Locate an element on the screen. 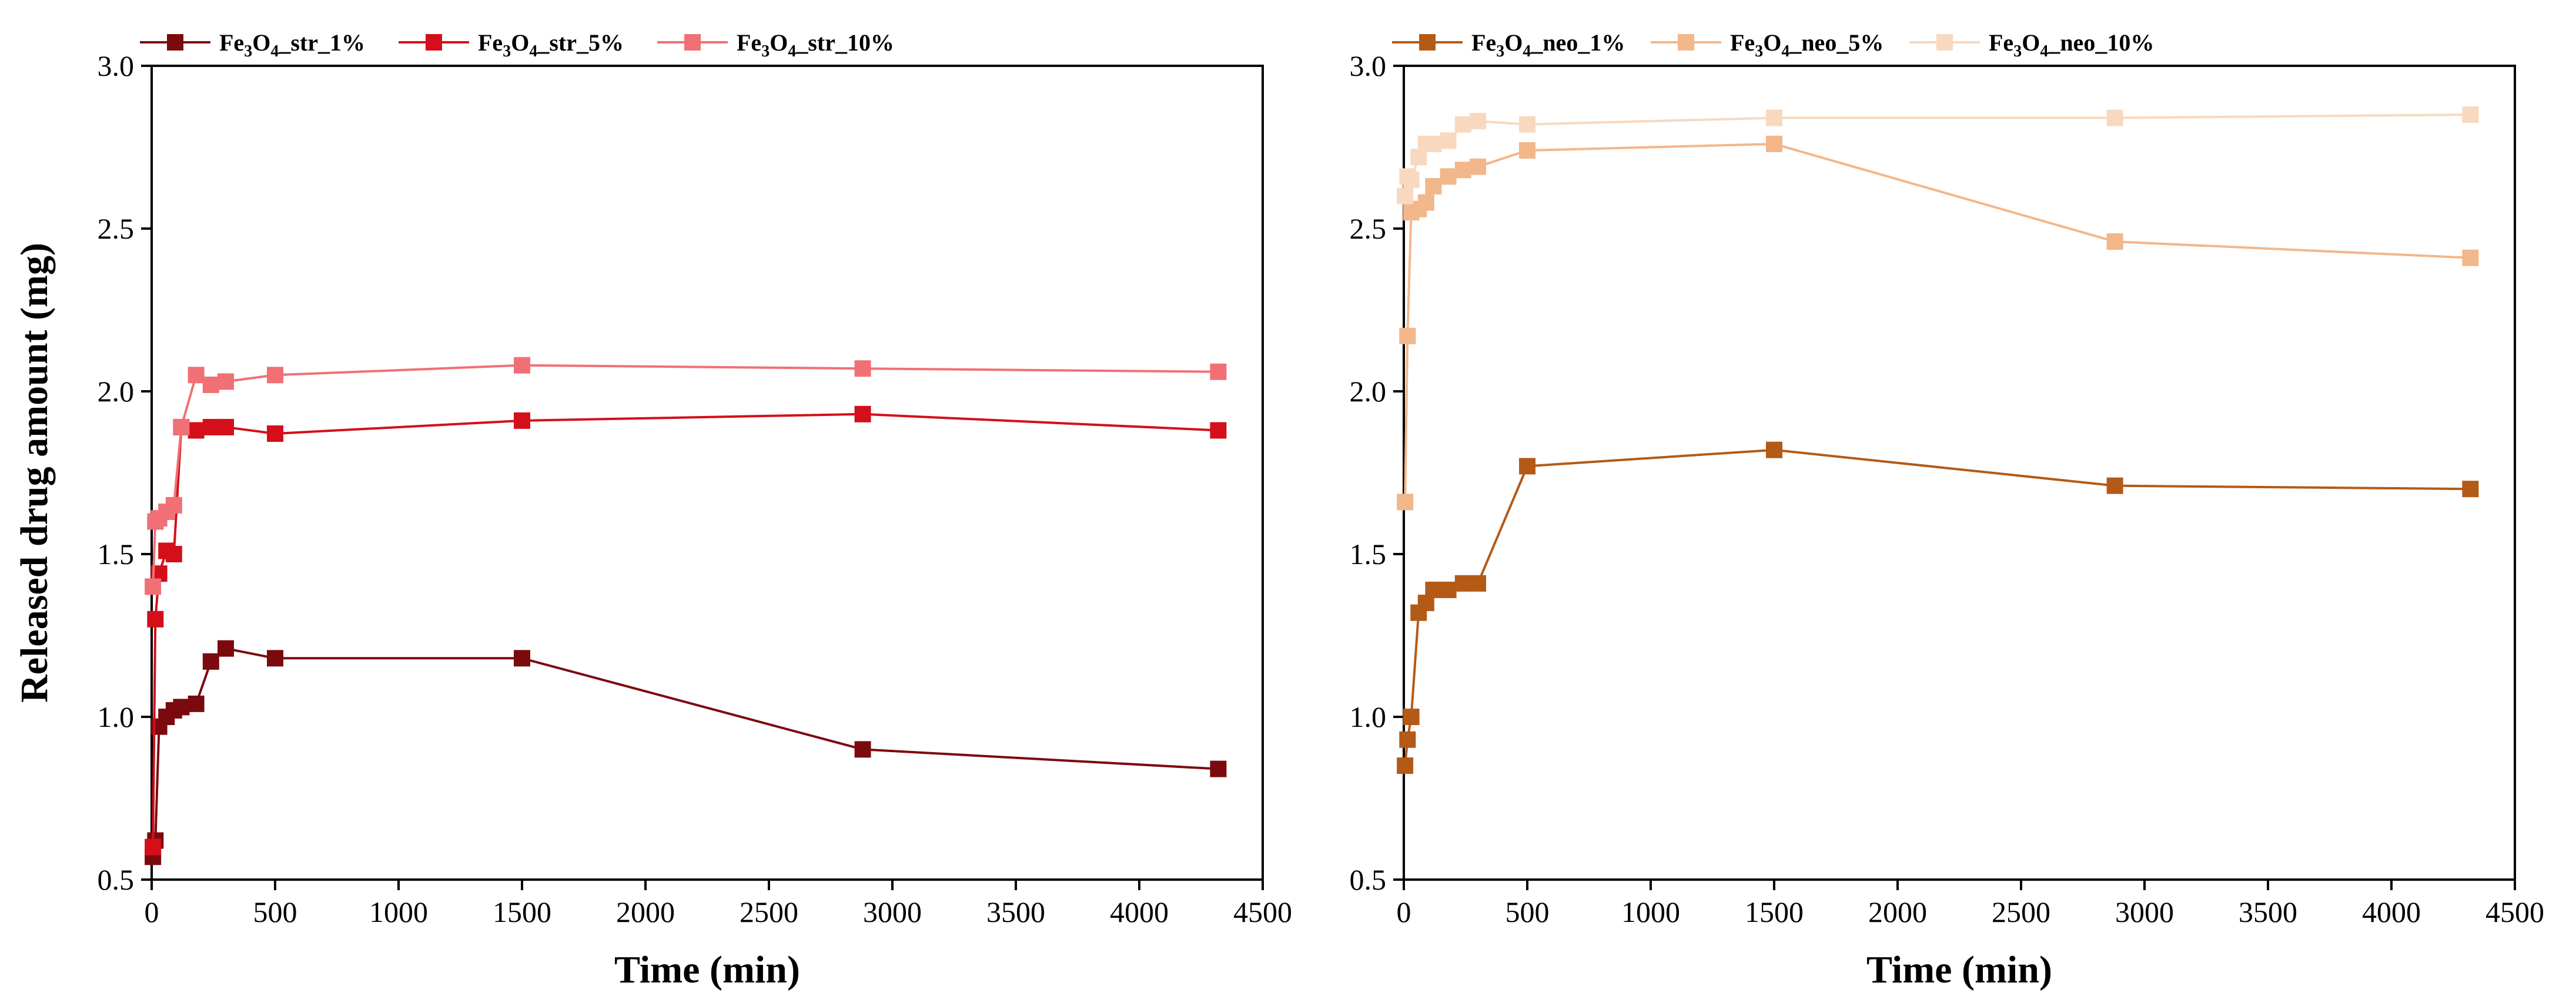 Image resolution: width=2576 pixels, height=1003 pixels. legend-label-part: _neo_10% is located at coordinates (2101, 42).